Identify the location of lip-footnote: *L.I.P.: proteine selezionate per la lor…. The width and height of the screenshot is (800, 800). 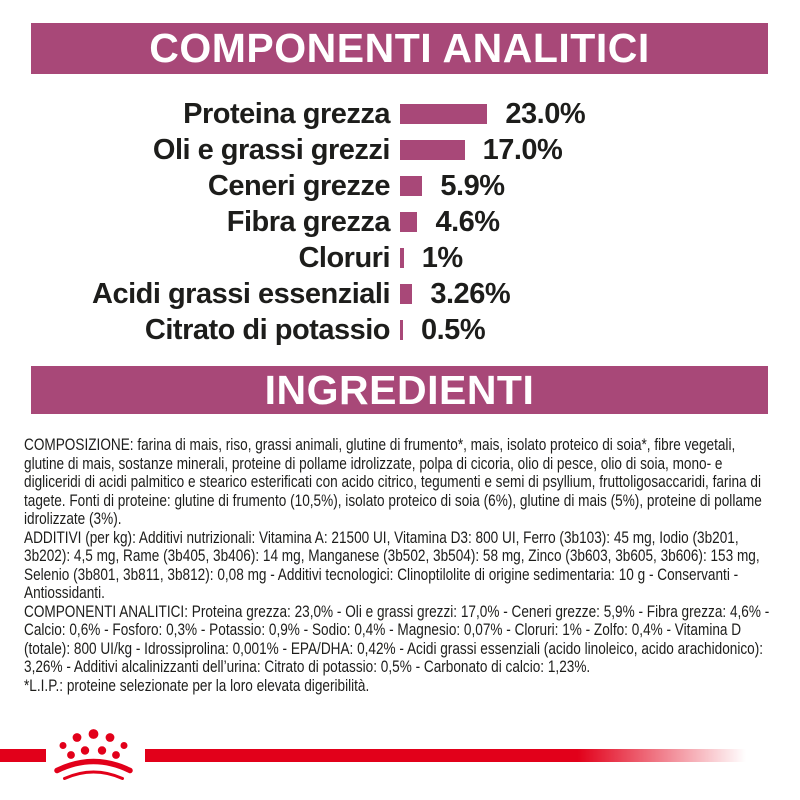
(197, 685).